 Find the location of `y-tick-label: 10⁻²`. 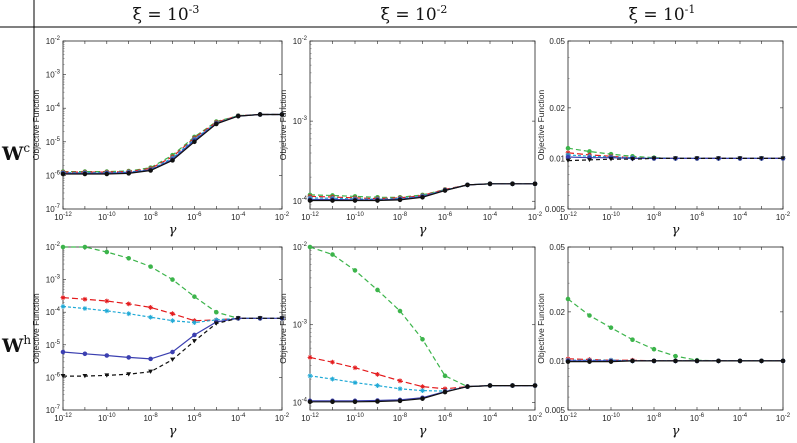

y-tick-label: 10⁻² is located at coordinates (53, 247).